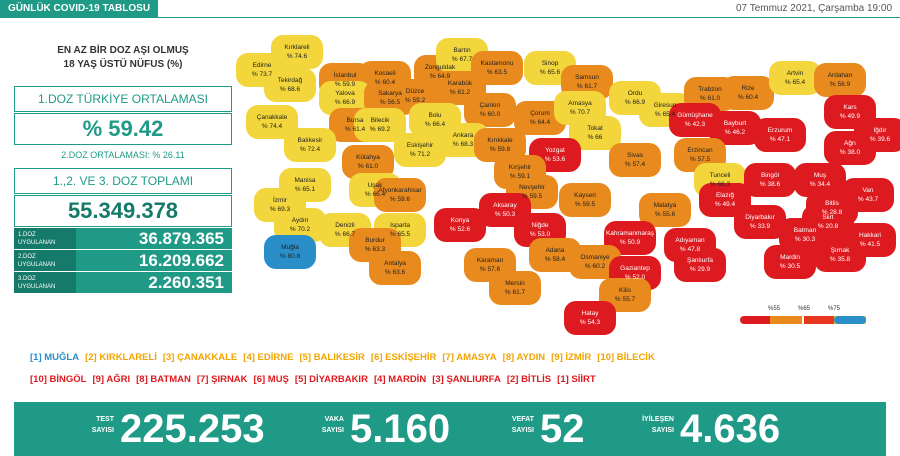  I want to click on province-name: Bursa, so click(355, 120).